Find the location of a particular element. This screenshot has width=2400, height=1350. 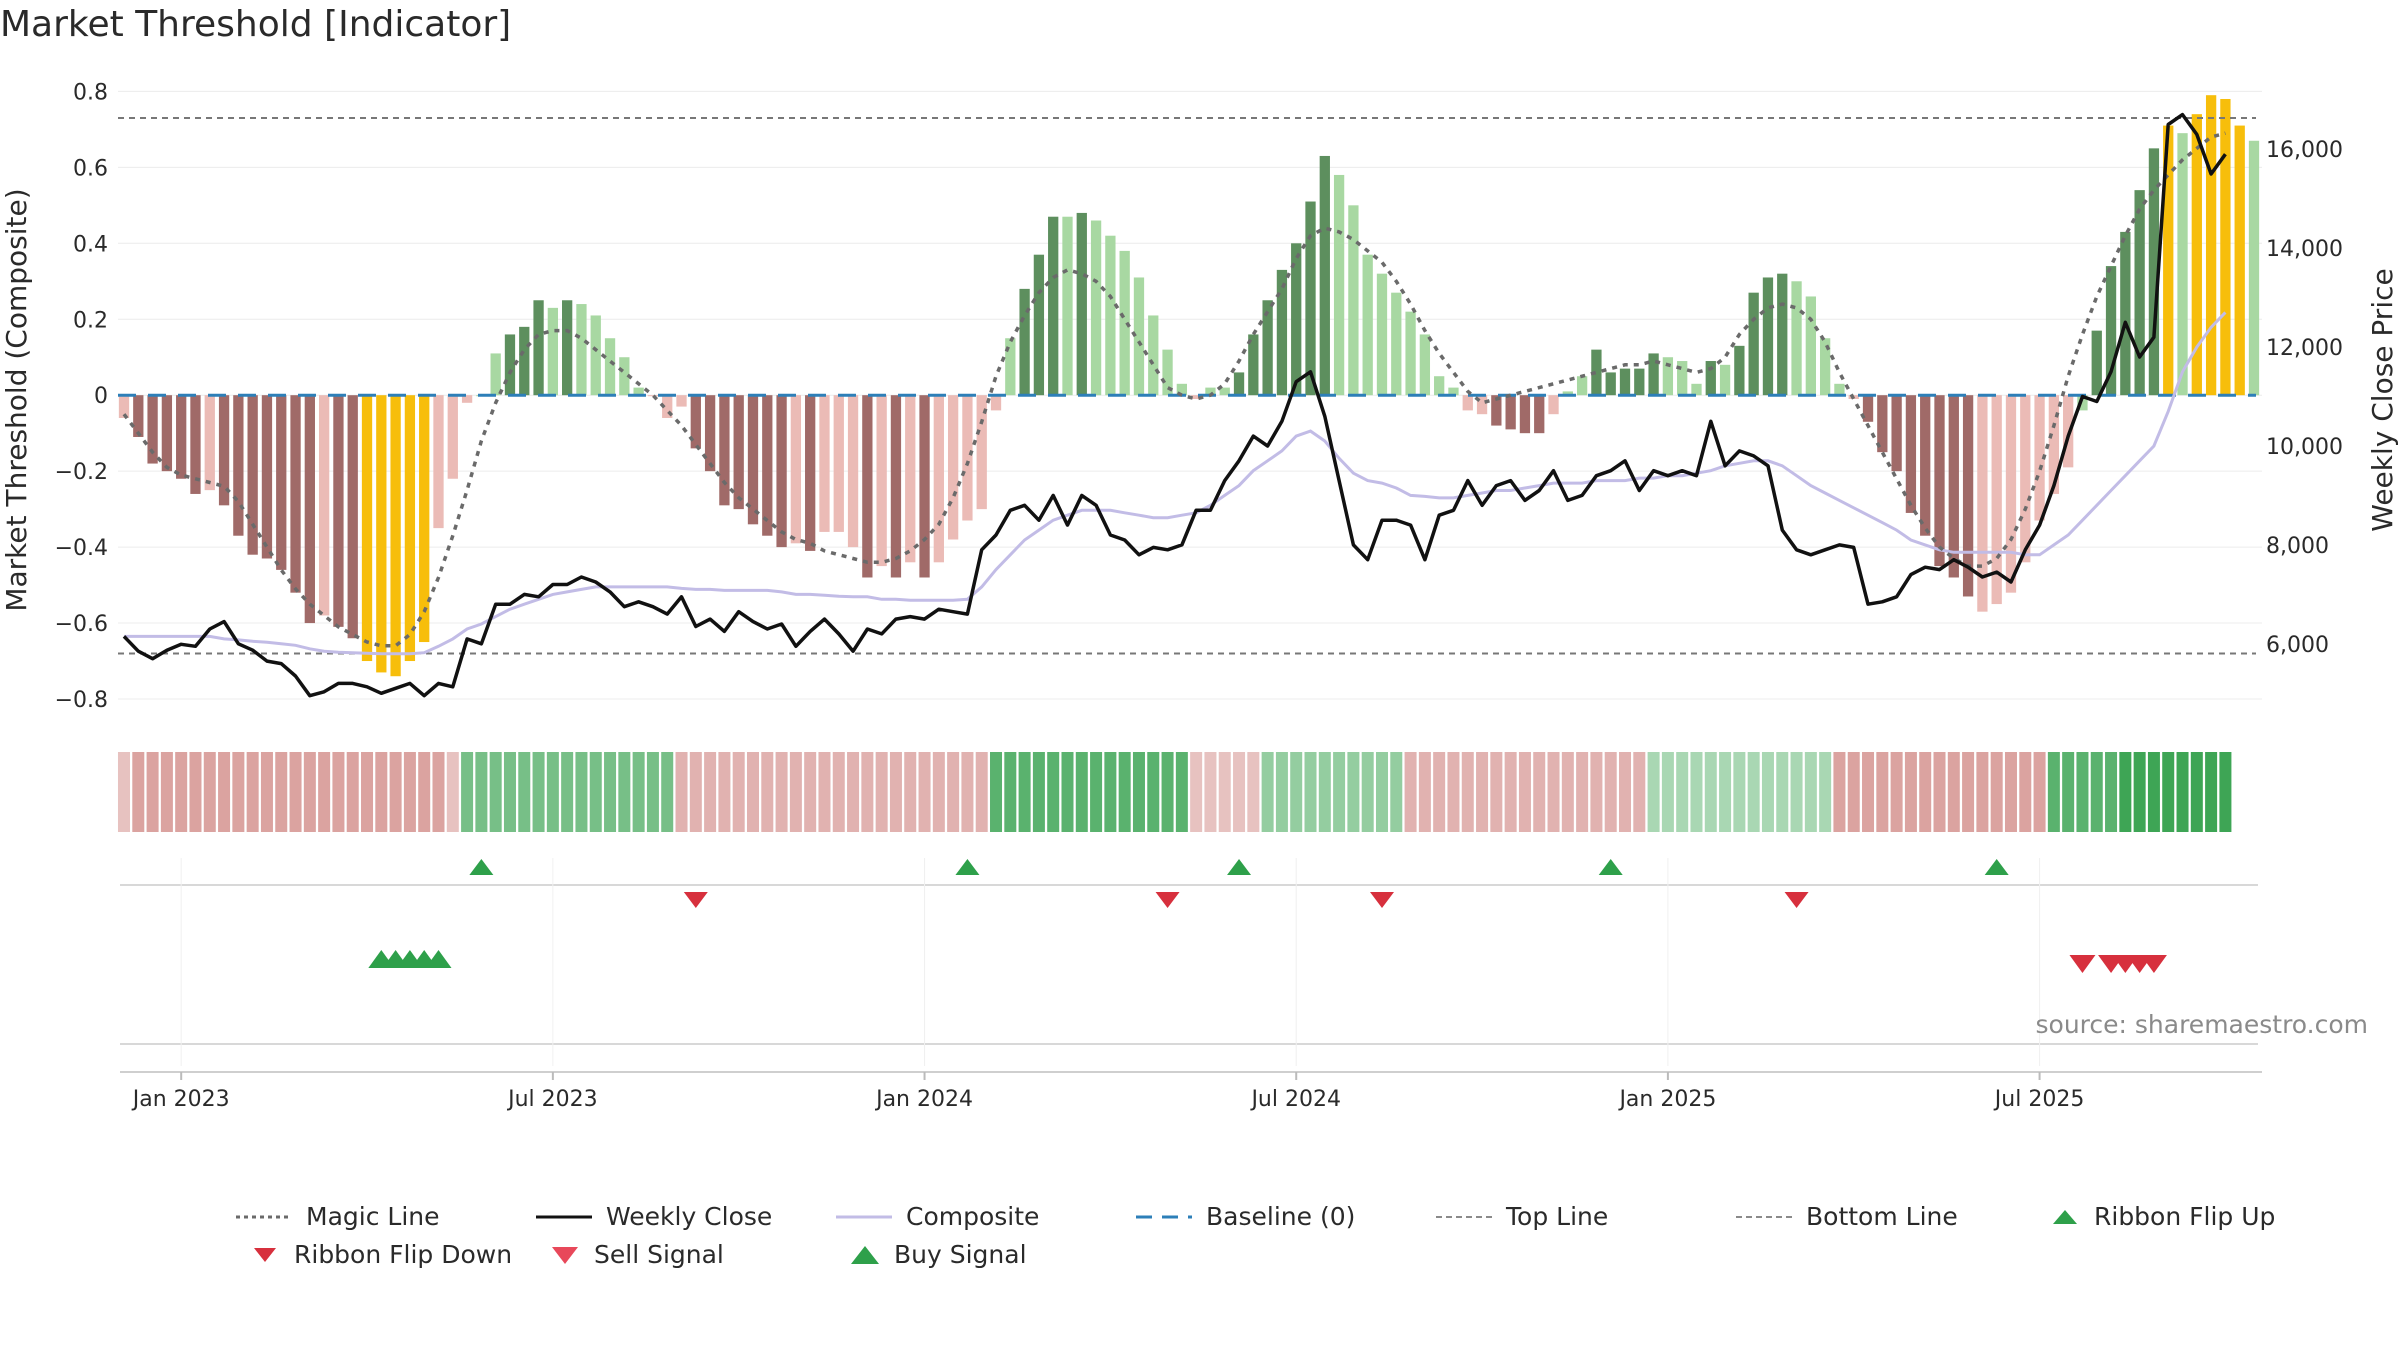

y-axis-label-left: Market Threshold (Composite) is located at coordinates (16, 399).